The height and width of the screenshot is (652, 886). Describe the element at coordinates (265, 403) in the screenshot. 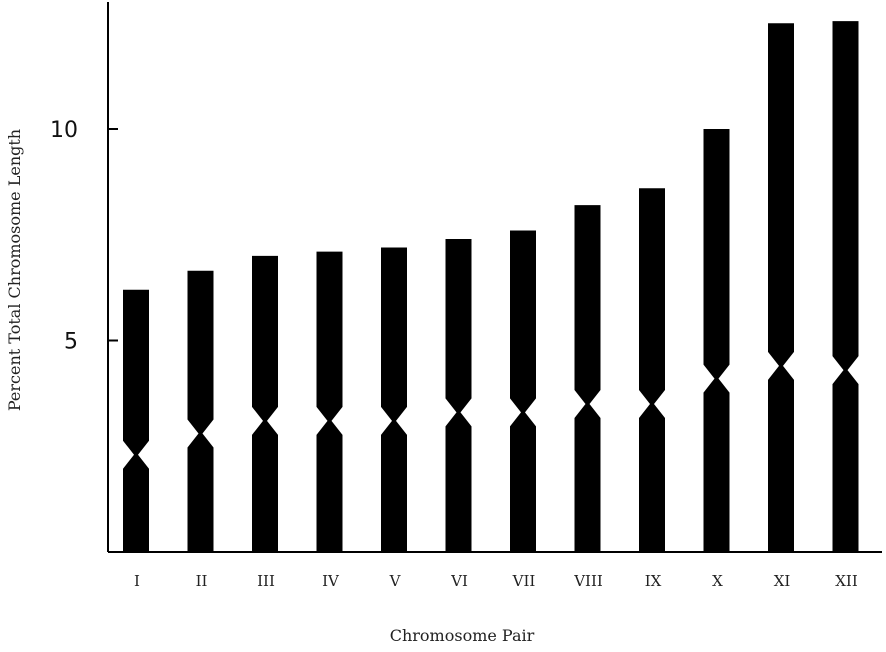

I see `chromosome-bar-iii` at that location.